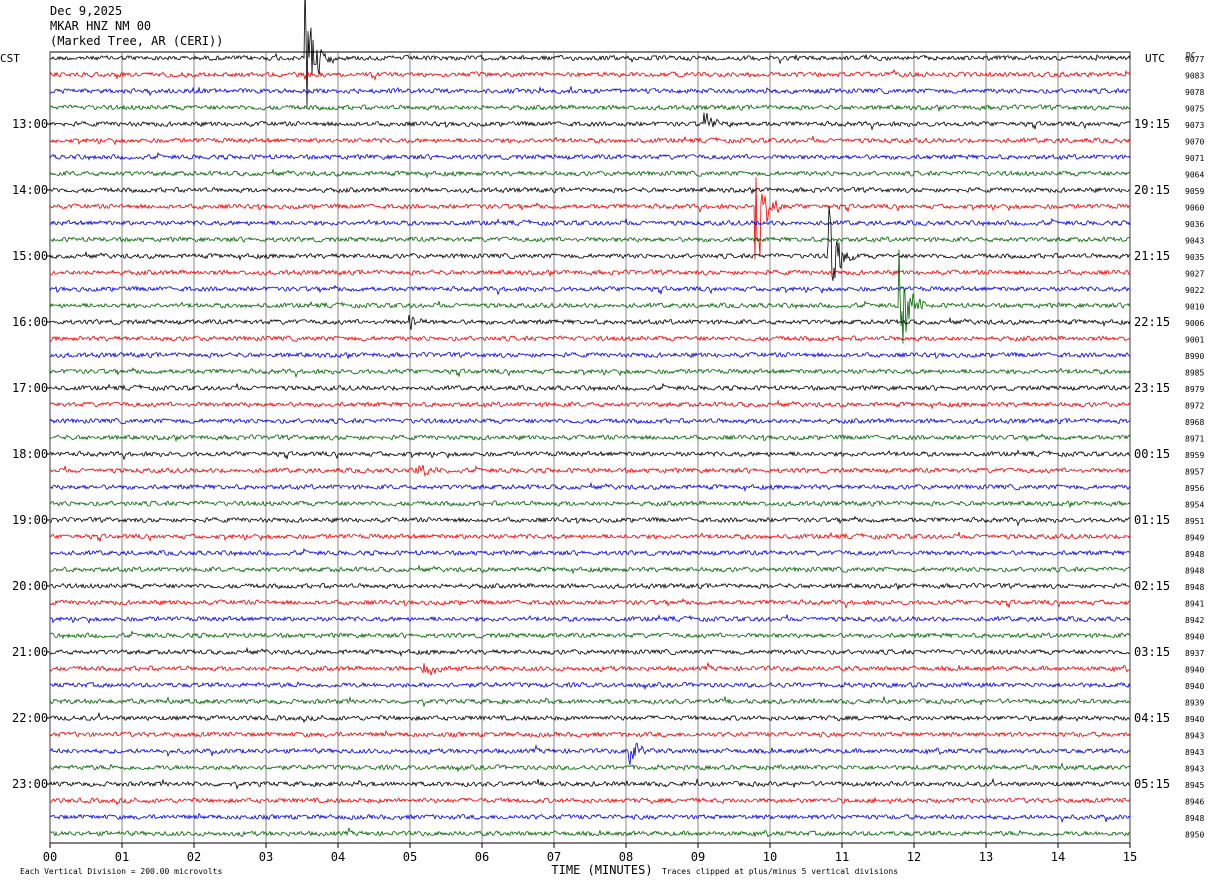 This screenshot has width=1210, height=886. I want to click on x-tick-label: 02, so click(194, 857).